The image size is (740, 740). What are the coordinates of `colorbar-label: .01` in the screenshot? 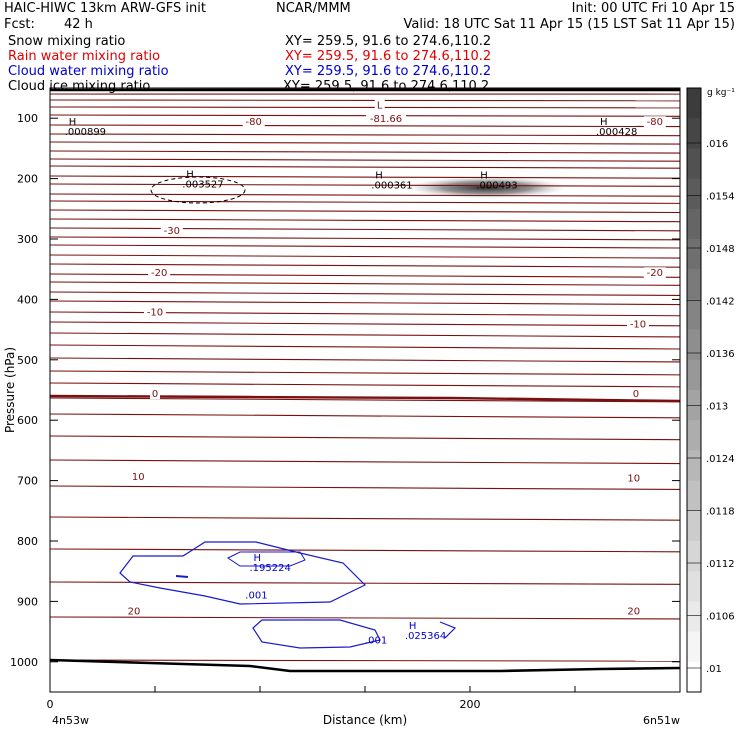 It's located at (714, 669).